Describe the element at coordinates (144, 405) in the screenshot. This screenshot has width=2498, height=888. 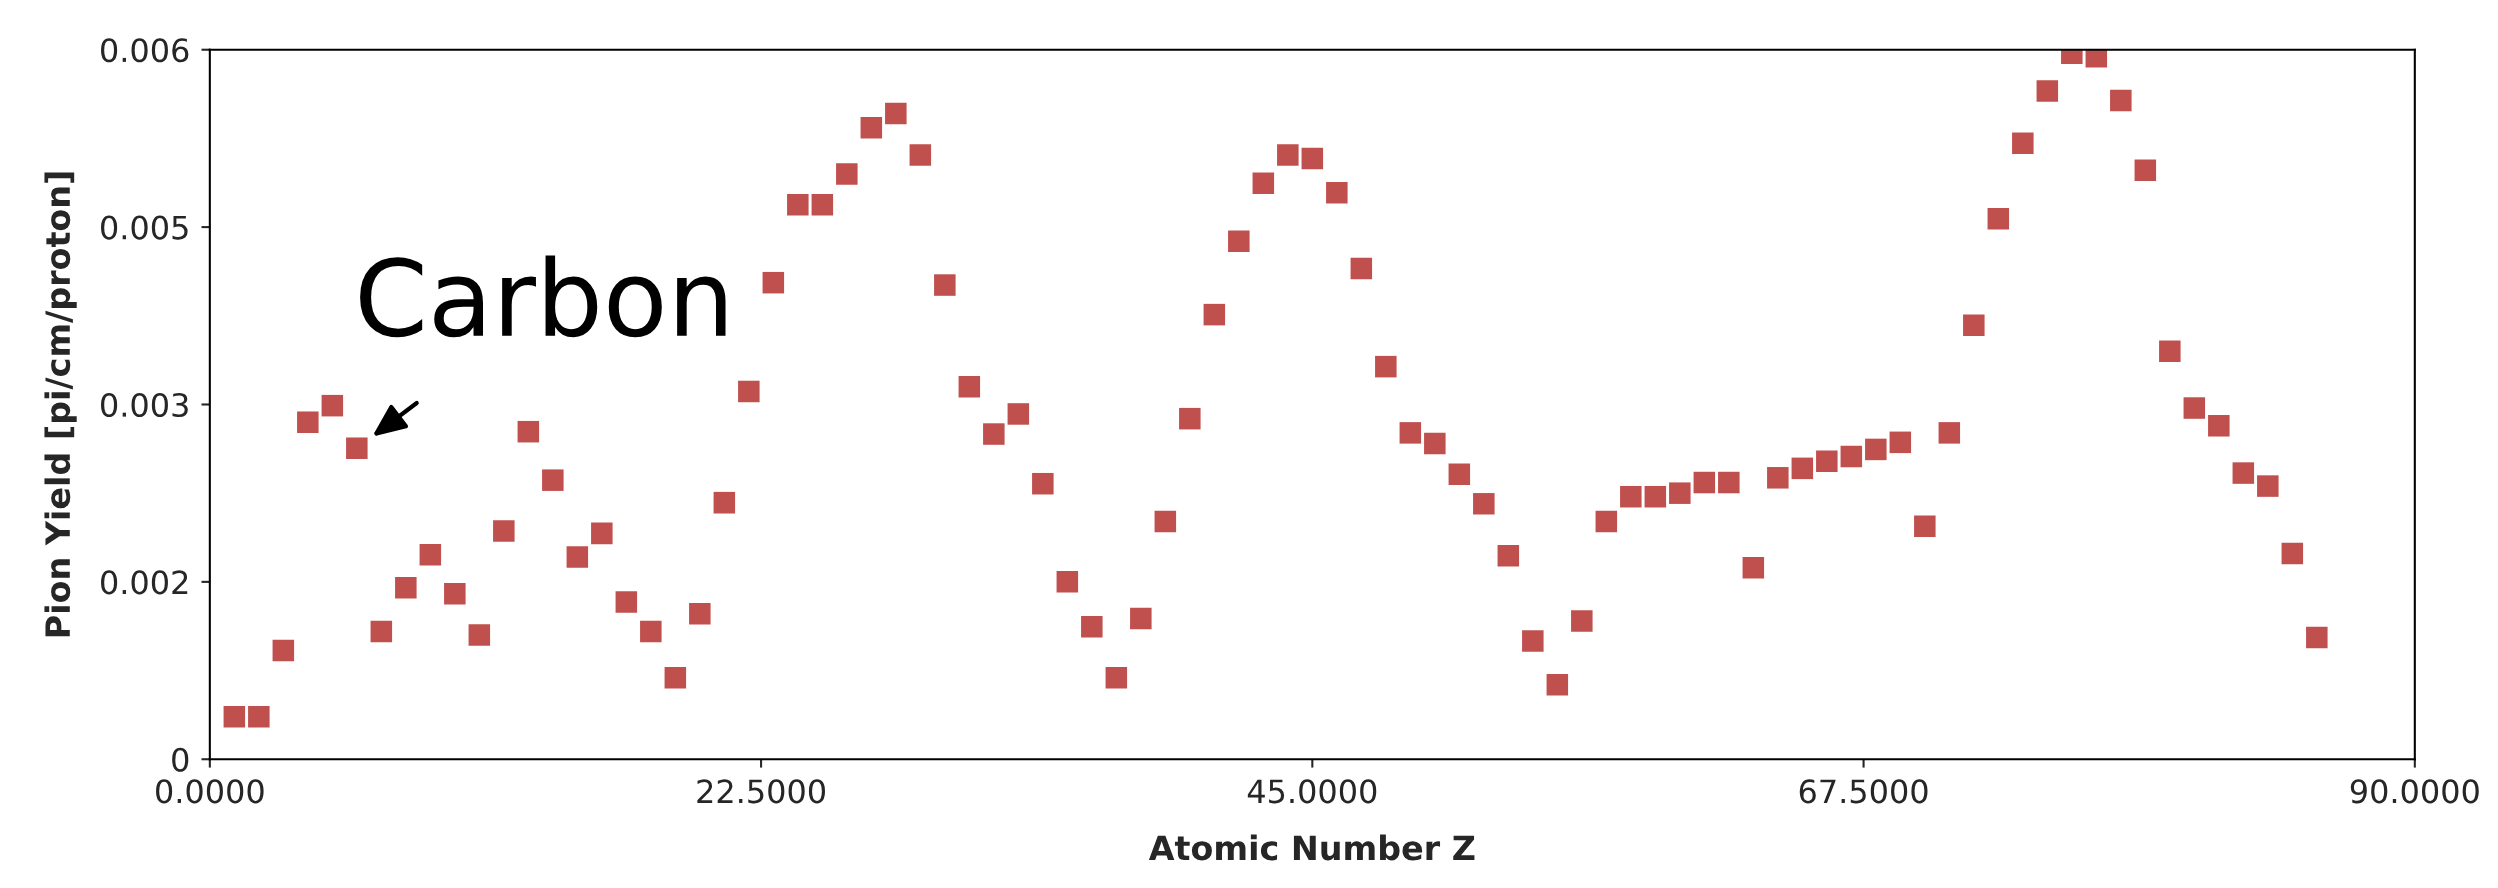
I see `y-tick-label: 0.003` at that location.